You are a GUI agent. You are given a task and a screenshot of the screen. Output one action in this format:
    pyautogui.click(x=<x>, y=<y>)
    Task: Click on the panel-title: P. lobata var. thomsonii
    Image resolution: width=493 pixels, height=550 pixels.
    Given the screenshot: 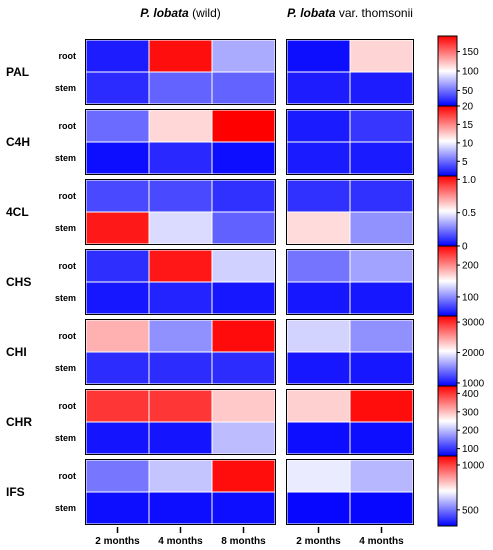 What is the action you would take?
    pyautogui.click(x=350, y=13)
    